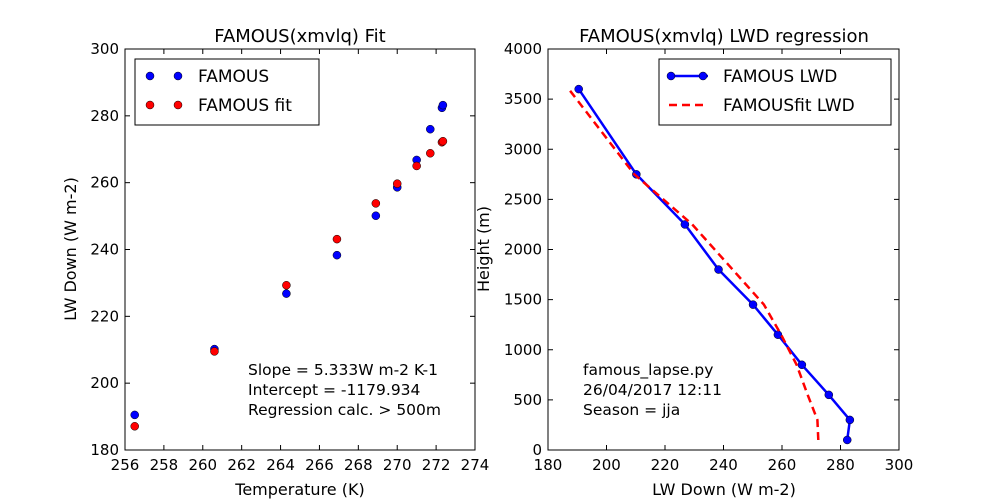 The height and width of the screenshot is (500, 1000). I want to click on left-annotation-line-3: Regression calc. > 500m, so click(344, 410).